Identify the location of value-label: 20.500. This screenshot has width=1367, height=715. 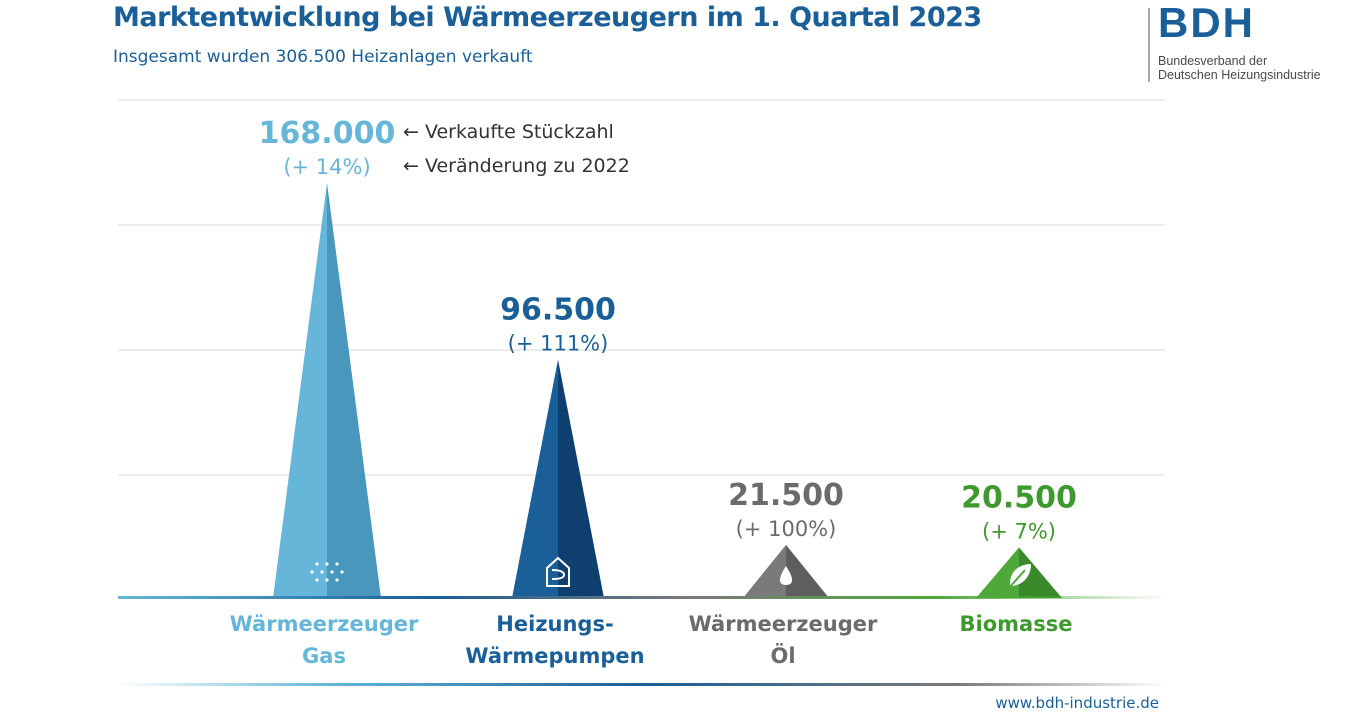
(1019, 497).